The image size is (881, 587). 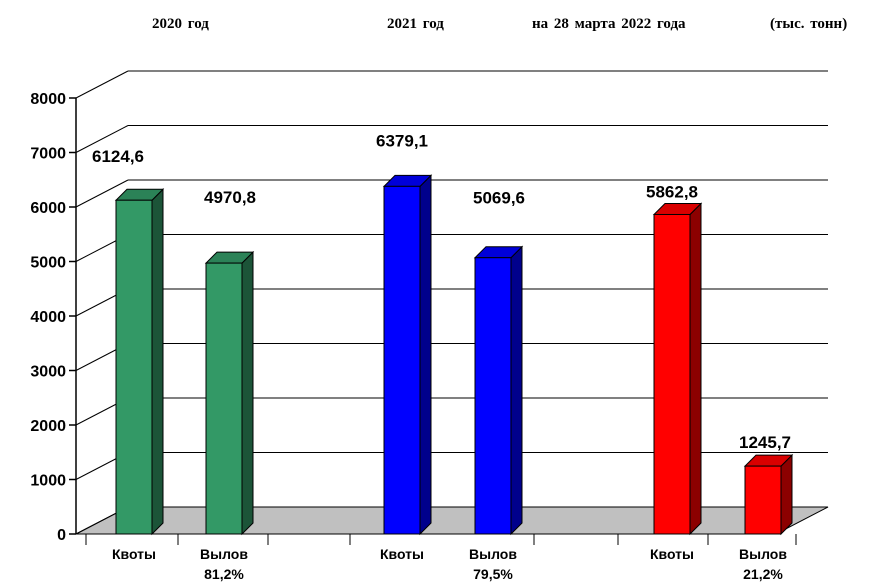 What do you see at coordinates (48, 317) in the screenshot?
I see `y-tick-label: 4000` at bounding box center [48, 317].